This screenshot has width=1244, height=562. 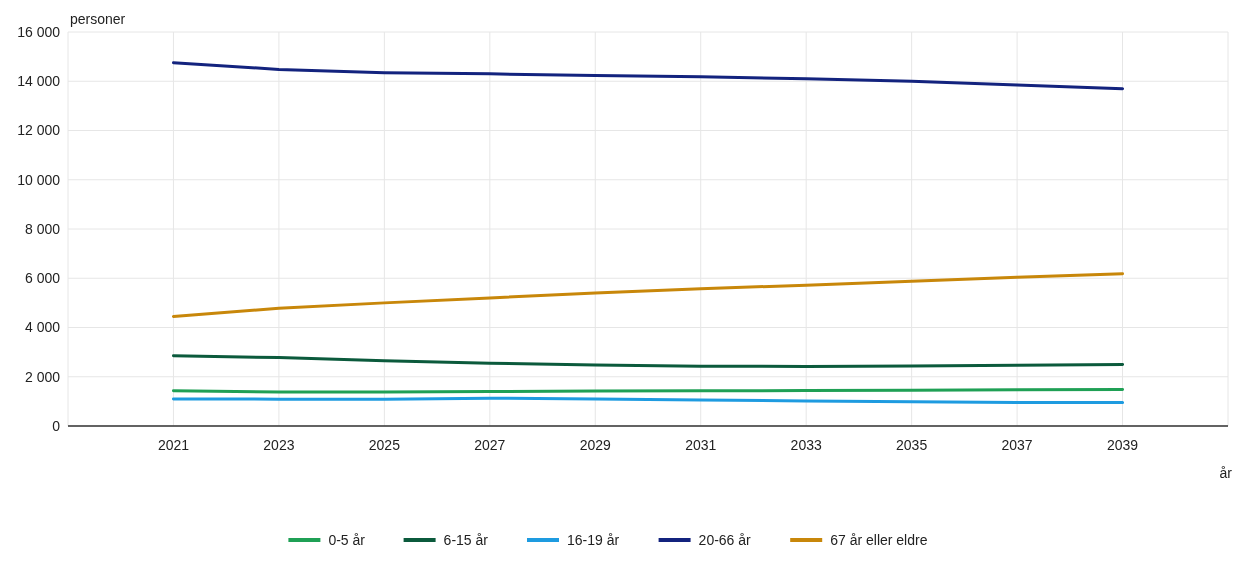 What do you see at coordinates (347, 539) in the screenshot?
I see `legend-label: 0-5 år` at bounding box center [347, 539].